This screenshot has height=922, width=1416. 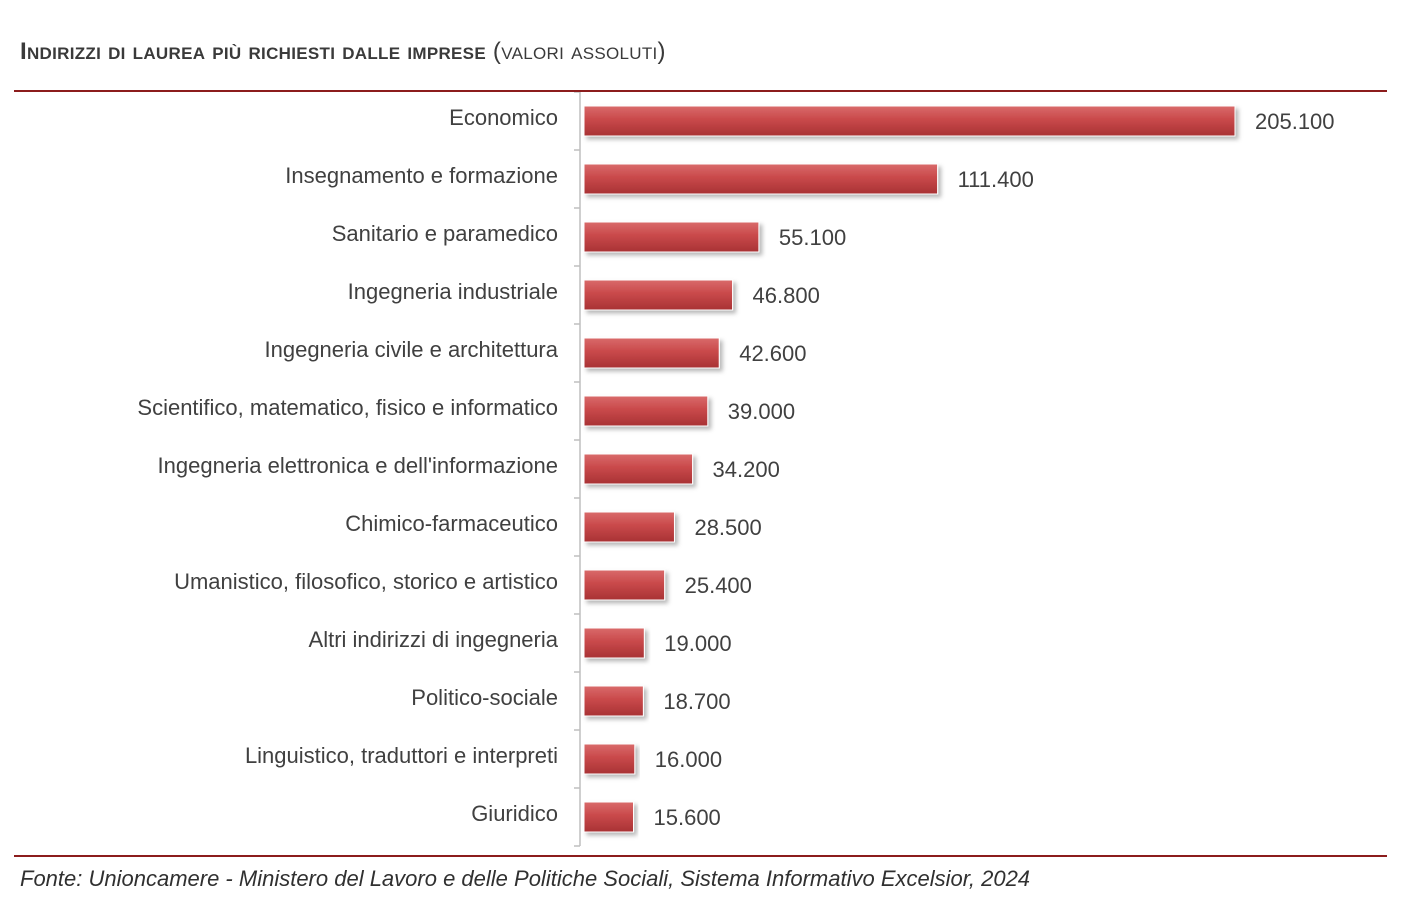 What do you see at coordinates (700, 91) in the screenshot?
I see `top-divider` at bounding box center [700, 91].